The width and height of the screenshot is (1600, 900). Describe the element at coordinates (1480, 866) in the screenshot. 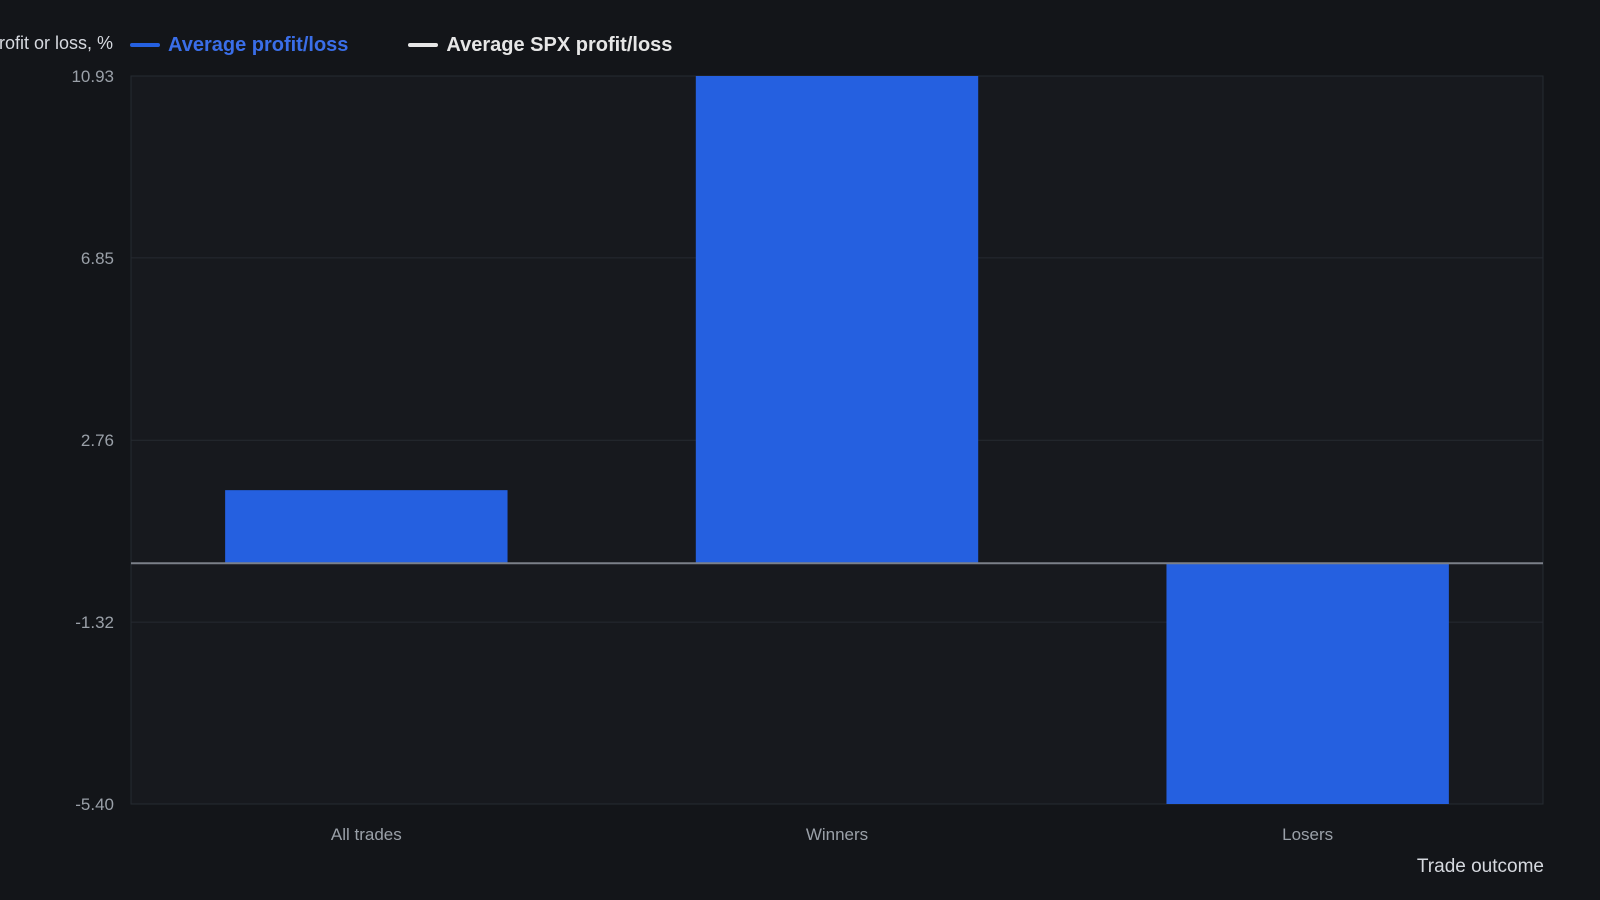

I see `x-axis-title: Trade outcome` at that location.